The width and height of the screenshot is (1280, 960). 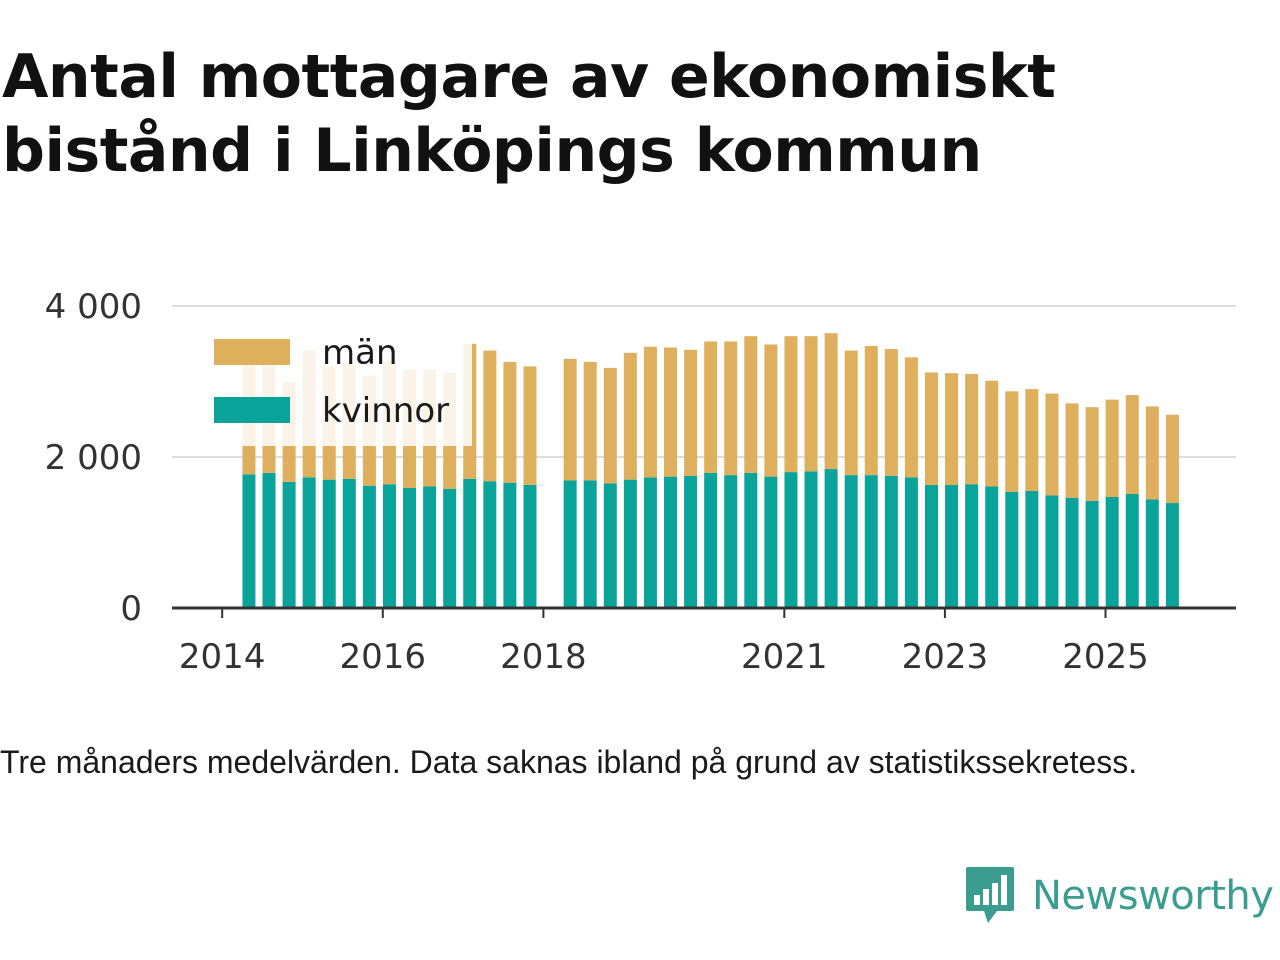 I want to click on brand-logo: Newsworthy, so click(x=1119, y=896).